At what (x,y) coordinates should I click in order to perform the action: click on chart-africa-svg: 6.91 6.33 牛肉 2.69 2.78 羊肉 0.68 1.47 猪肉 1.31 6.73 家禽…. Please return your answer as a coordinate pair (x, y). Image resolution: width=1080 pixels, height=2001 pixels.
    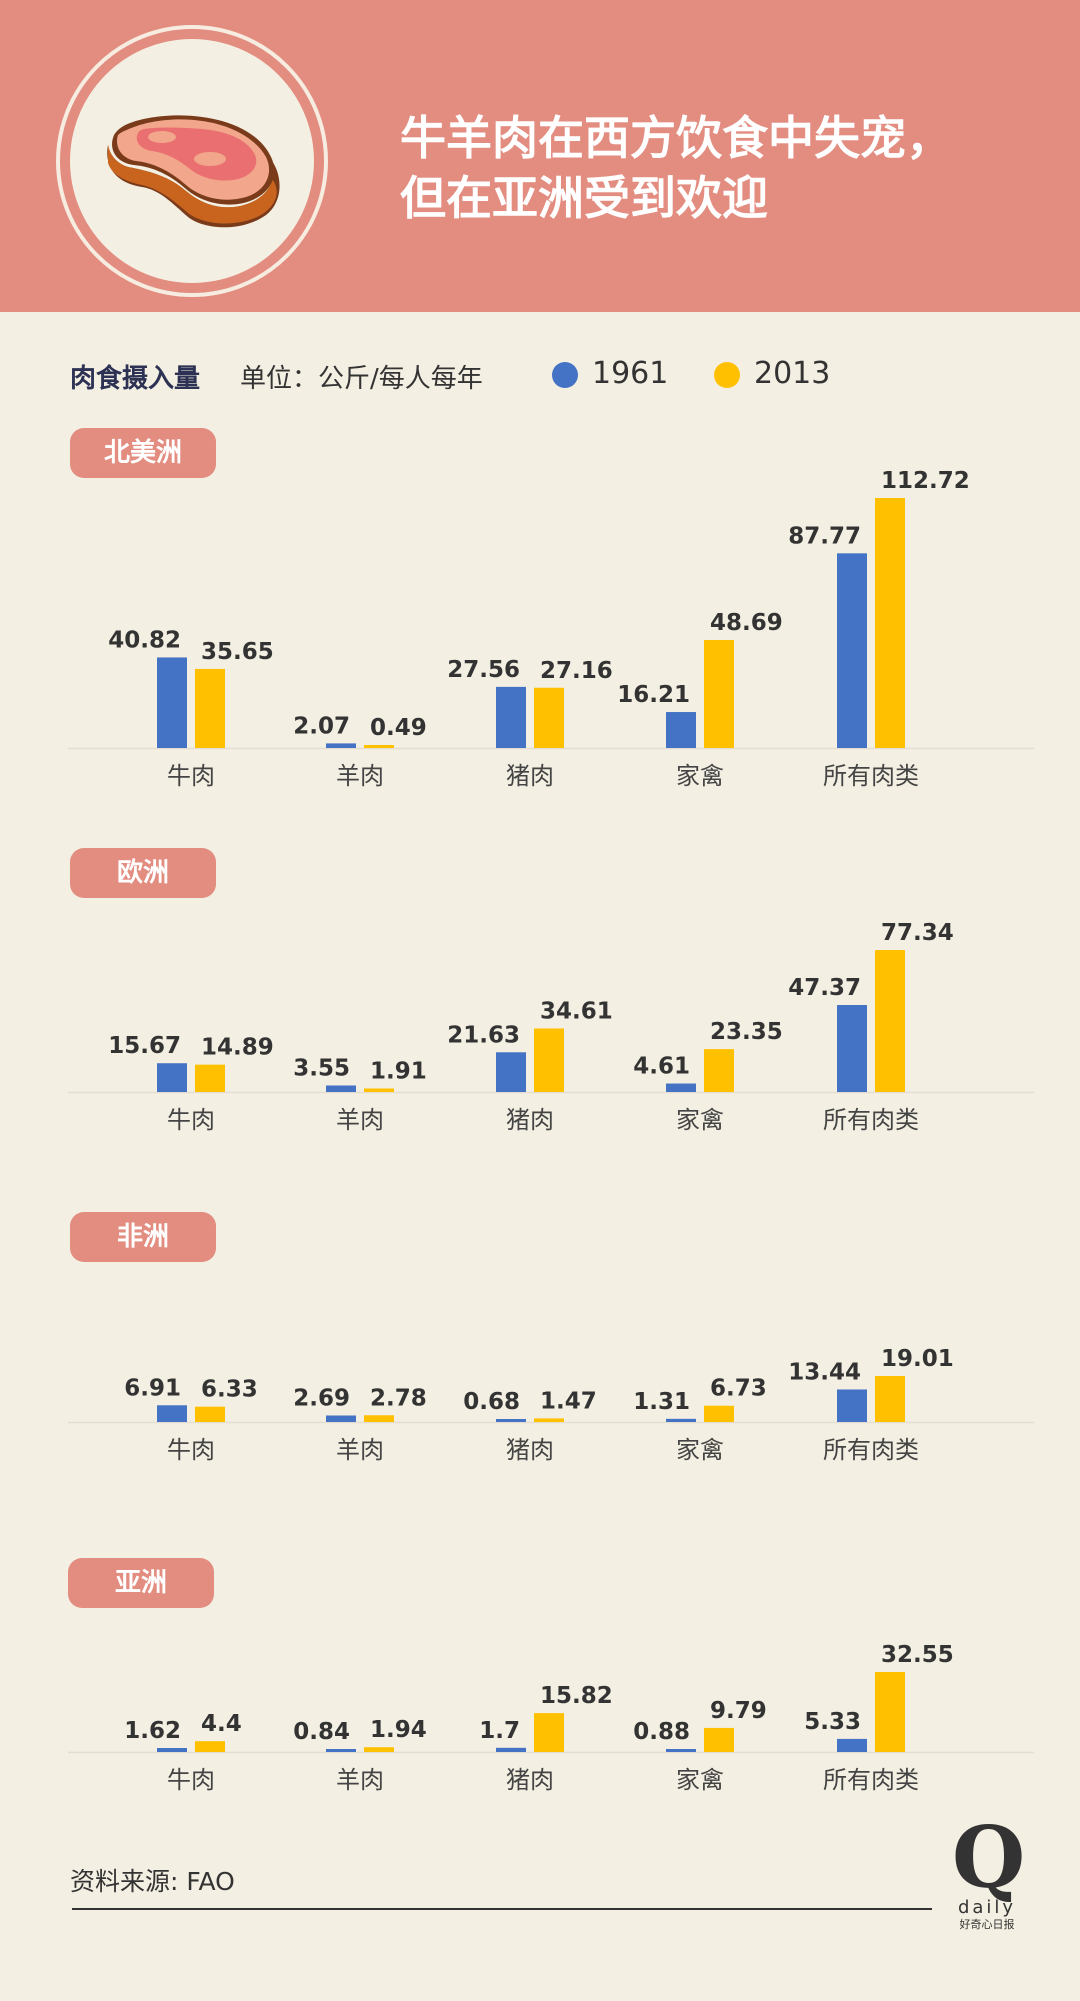
    Looking at the image, I should click on (551, 1405).